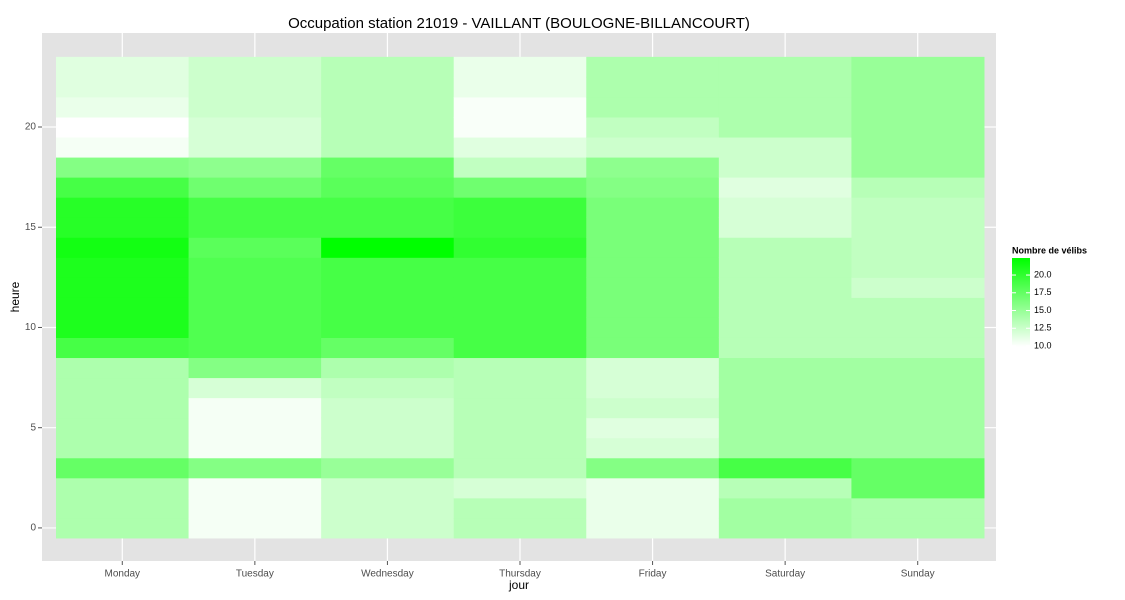 The width and height of the screenshot is (1125, 600). I want to click on y-axis-title: heure, so click(15, 296).